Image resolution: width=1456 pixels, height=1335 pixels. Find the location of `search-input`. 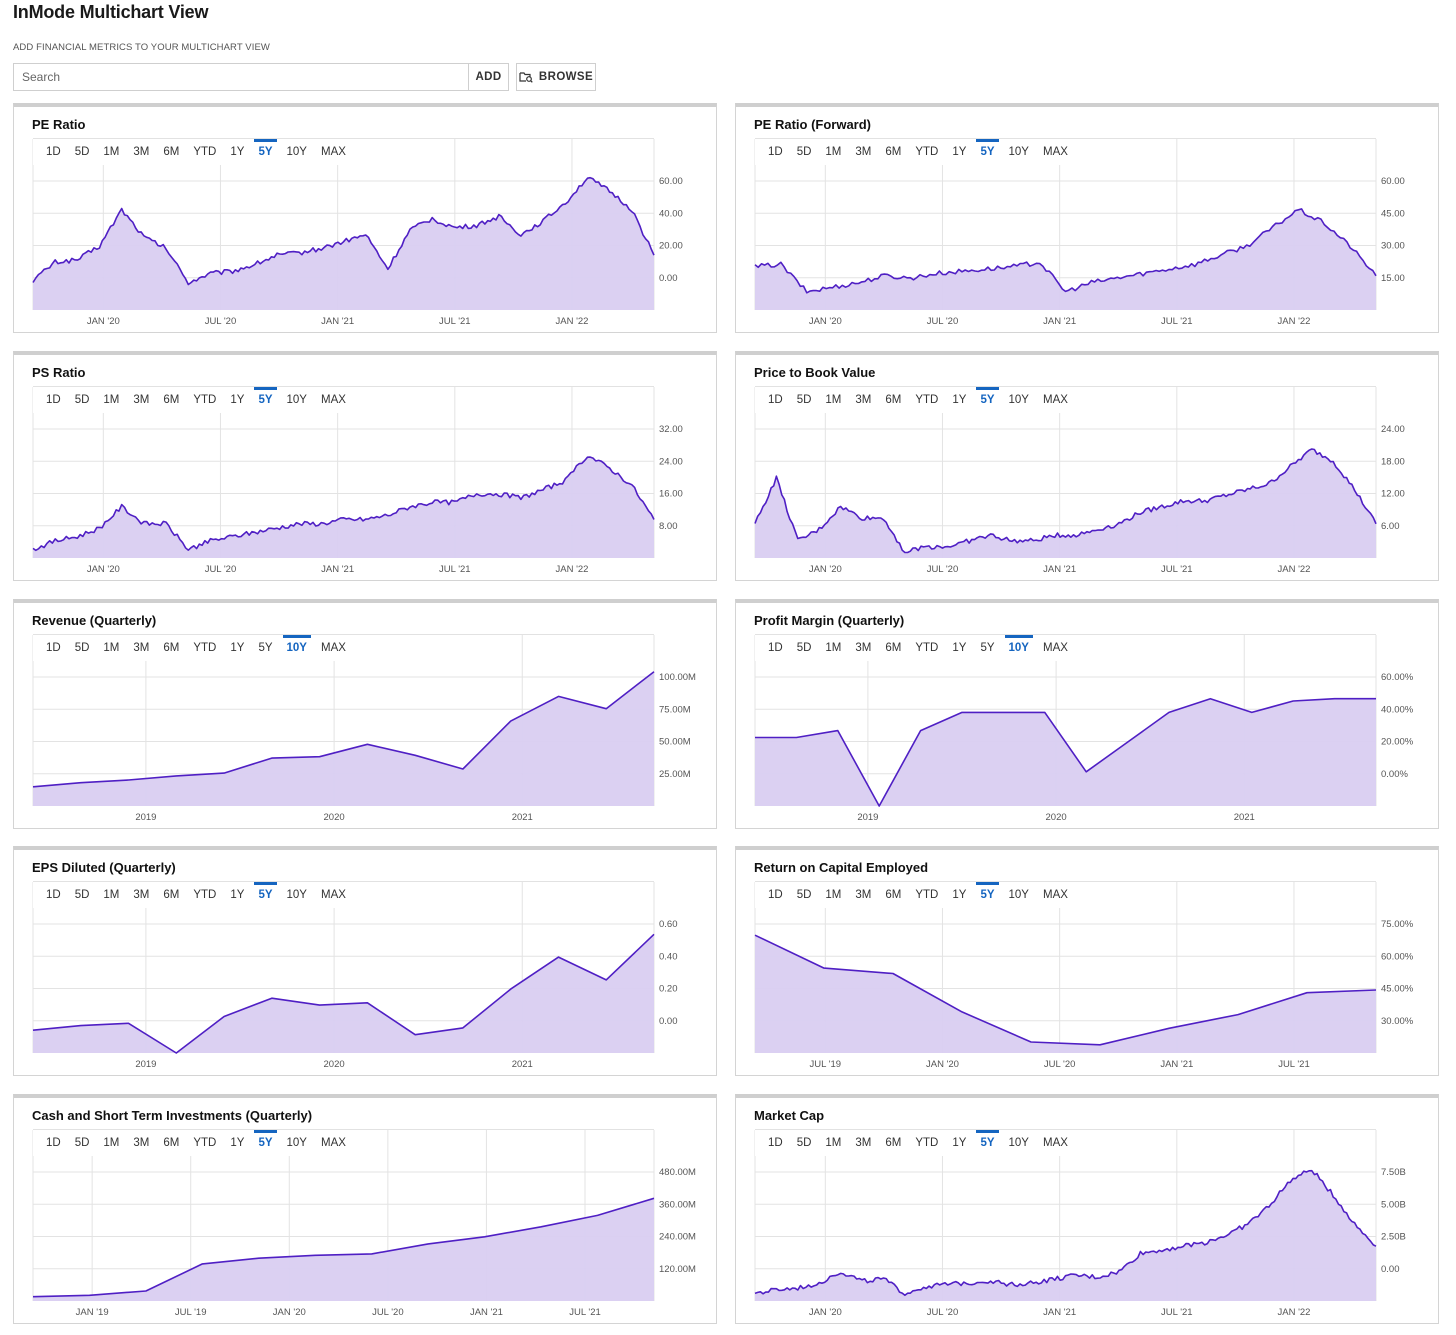

search-input is located at coordinates (241, 77).